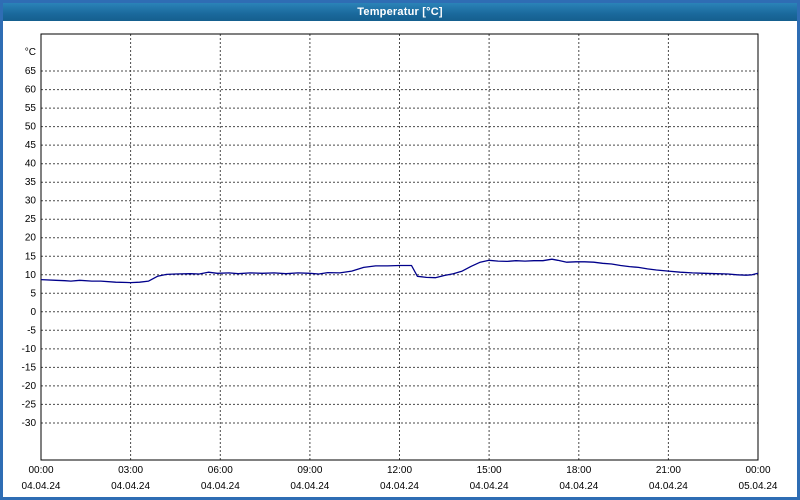 This screenshot has width=800, height=500. What do you see at coordinates (130, 470) in the screenshot?
I see `x-axis-time-label: 03:00` at bounding box center [130, 470].